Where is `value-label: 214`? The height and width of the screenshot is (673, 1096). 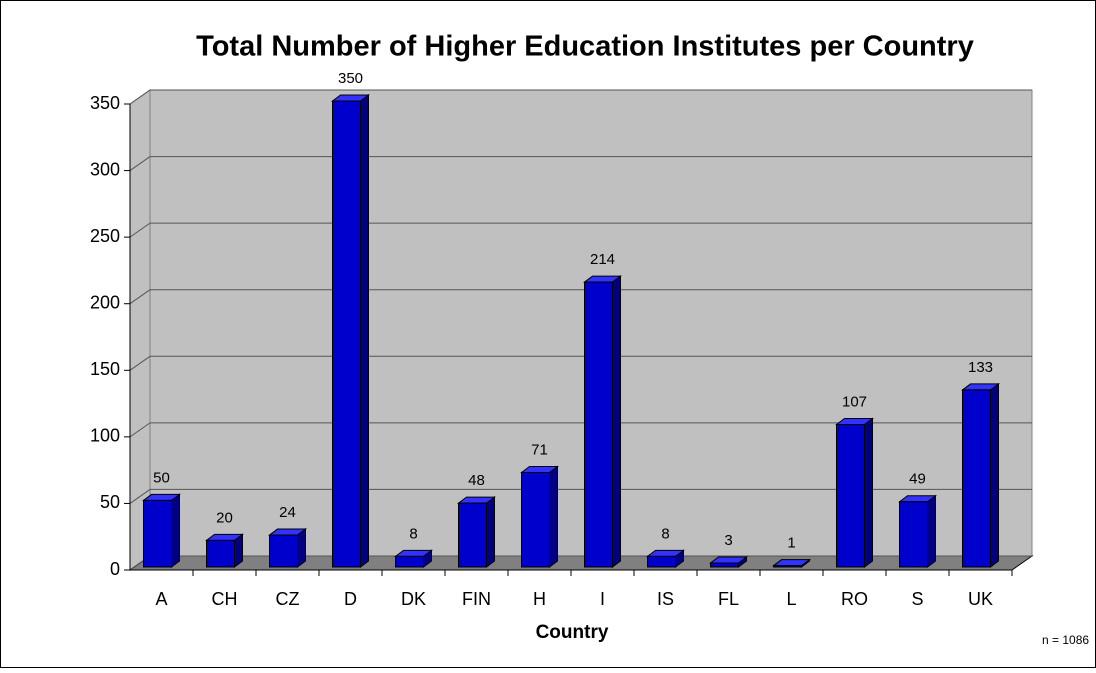
value-label: 214 is located at coordinates (602, 259).